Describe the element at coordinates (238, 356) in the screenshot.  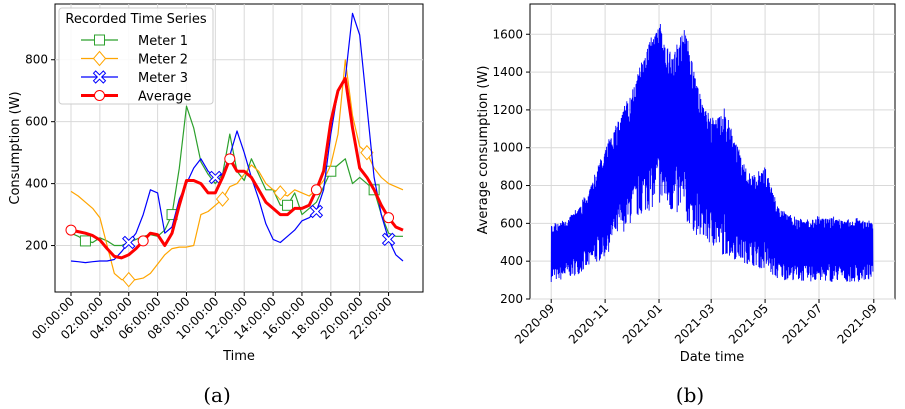
I see `chart-a-xlabel: Time` at that location.